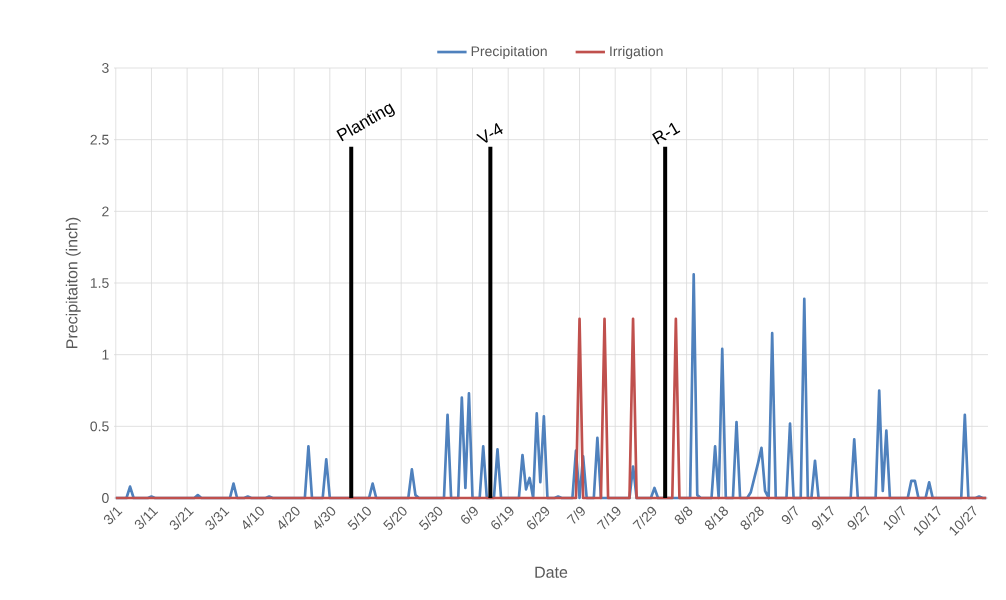  What do you see at coordinates (181, 518) in the screenshot?
I see `x-tick-label: 3/21` at bounding box center [181, 518].